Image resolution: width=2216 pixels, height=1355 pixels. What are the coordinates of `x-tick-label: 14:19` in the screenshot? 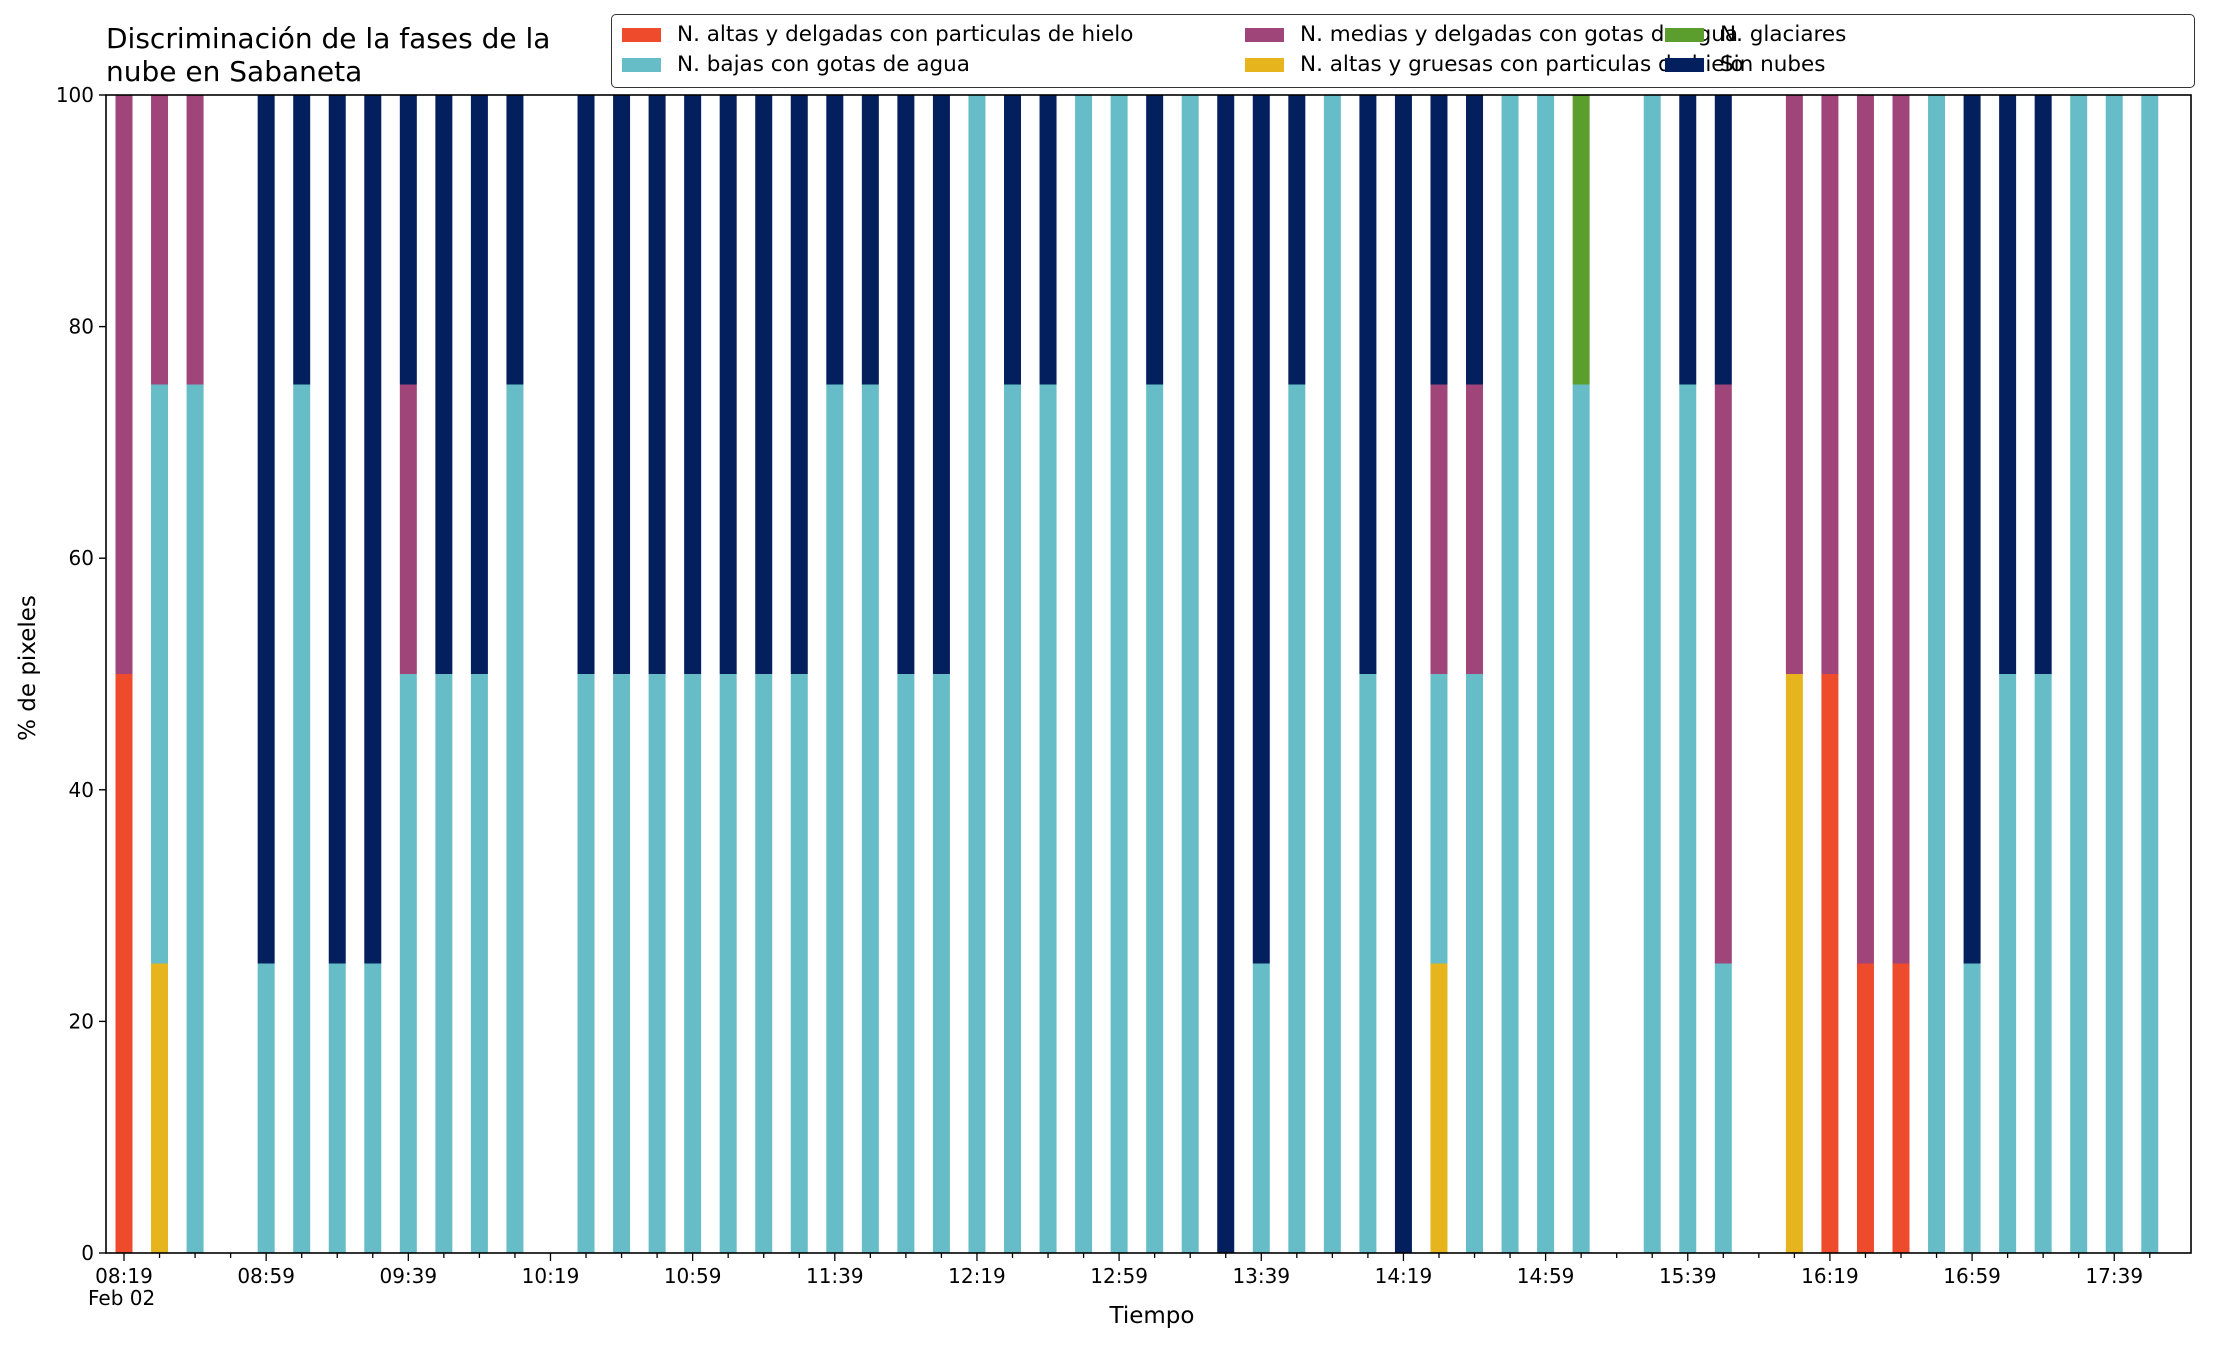 It's located at (1404, 1276).